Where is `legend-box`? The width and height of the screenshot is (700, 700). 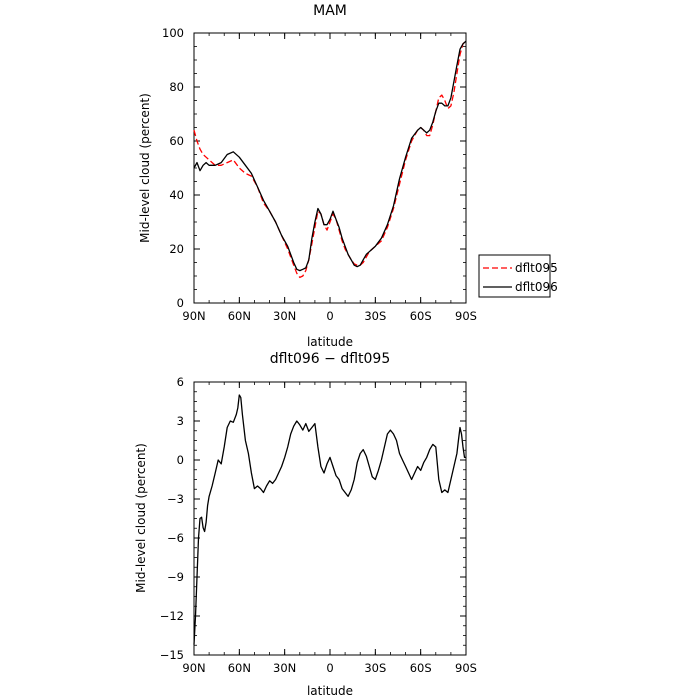
legend-box is located at coordinates (514, 276).